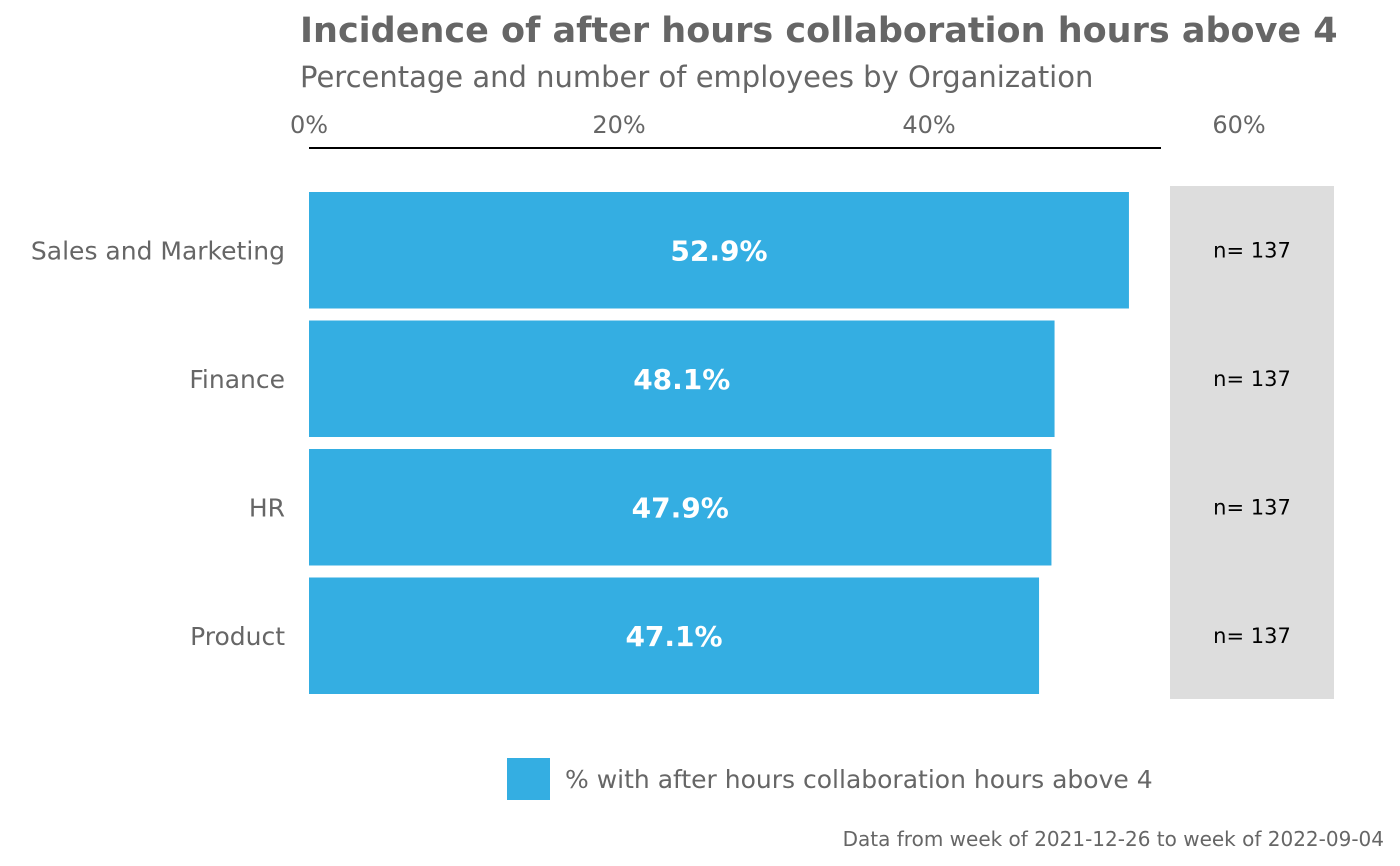  What do you see at coordinates (237, 636) in the screenshot?
I see `category-label: Product` at bounding box center [237, 636].